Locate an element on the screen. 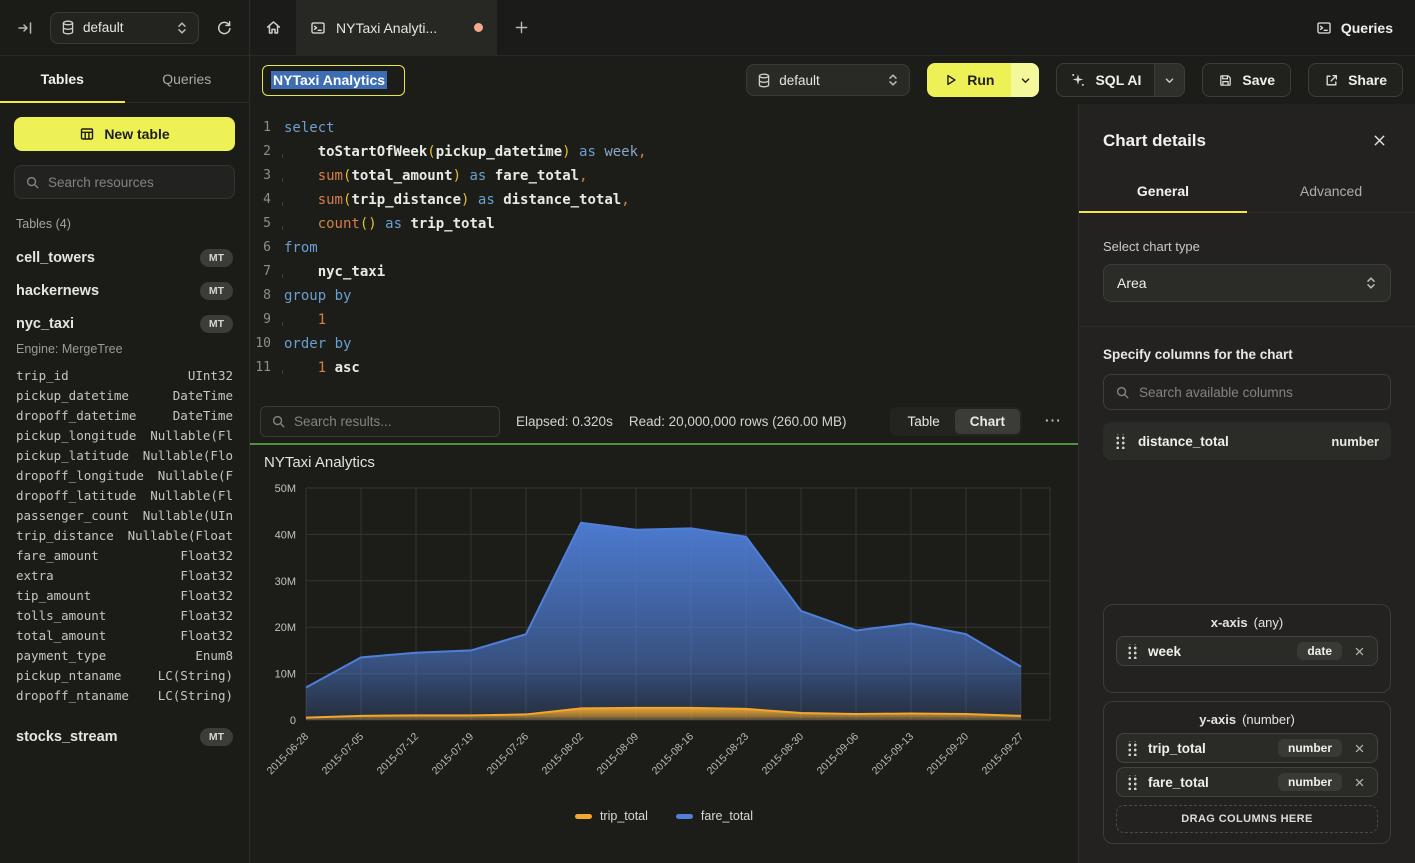 Image resolution: width=1415 pixels, height=863 pixels. database-icon is located at coordinates (764, 80).